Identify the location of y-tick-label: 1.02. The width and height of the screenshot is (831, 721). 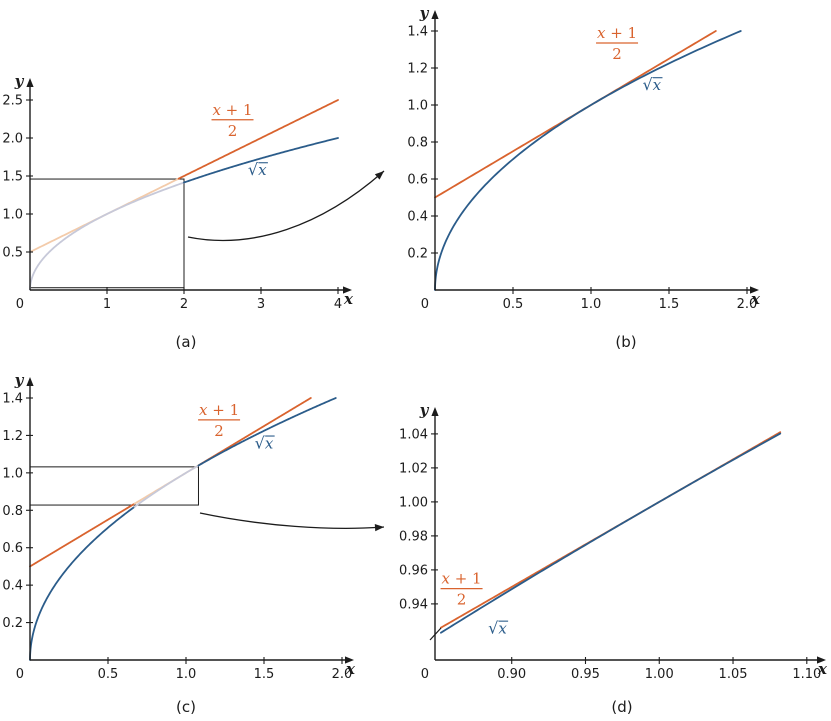
(413, 468).